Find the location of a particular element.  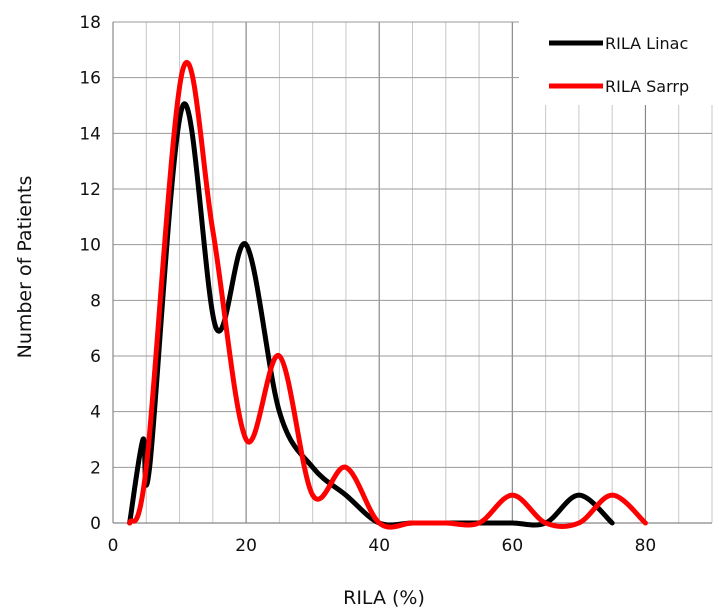

y-tick-label: 10 is located at coordinates (90, 246).